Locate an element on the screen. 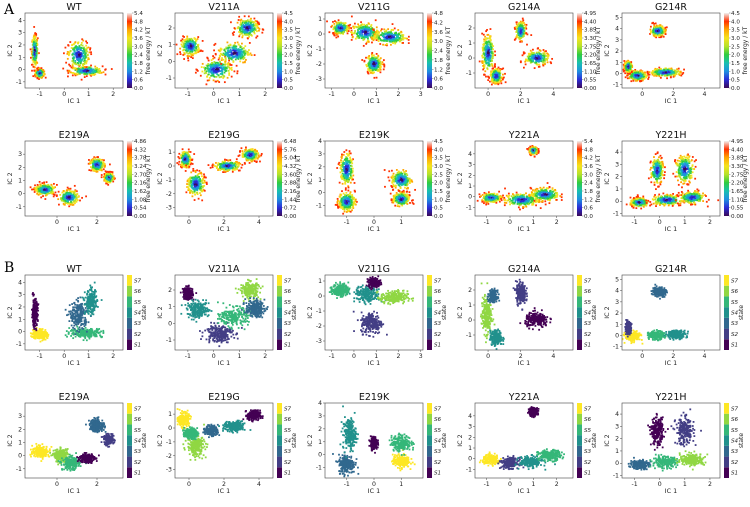  colorbar-tick-label: 4.95 is located at coordinates (590, 14).